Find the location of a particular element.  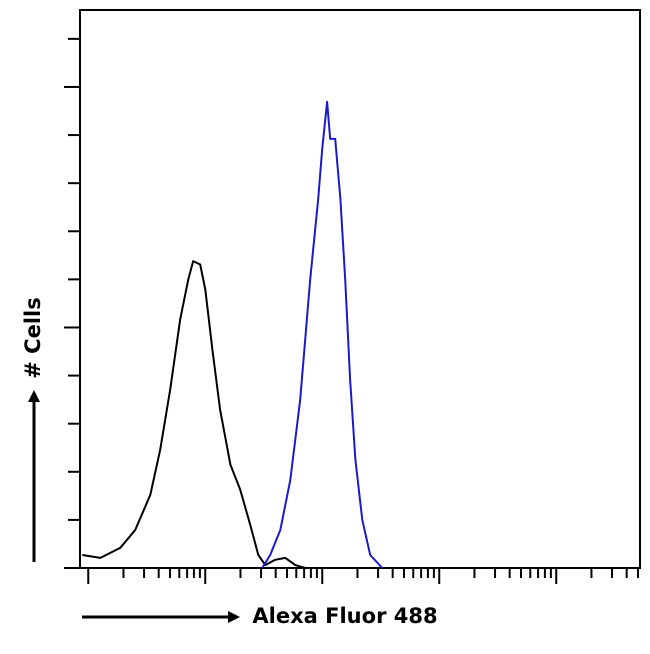

histogram-line is located at coordinates (322, 334).